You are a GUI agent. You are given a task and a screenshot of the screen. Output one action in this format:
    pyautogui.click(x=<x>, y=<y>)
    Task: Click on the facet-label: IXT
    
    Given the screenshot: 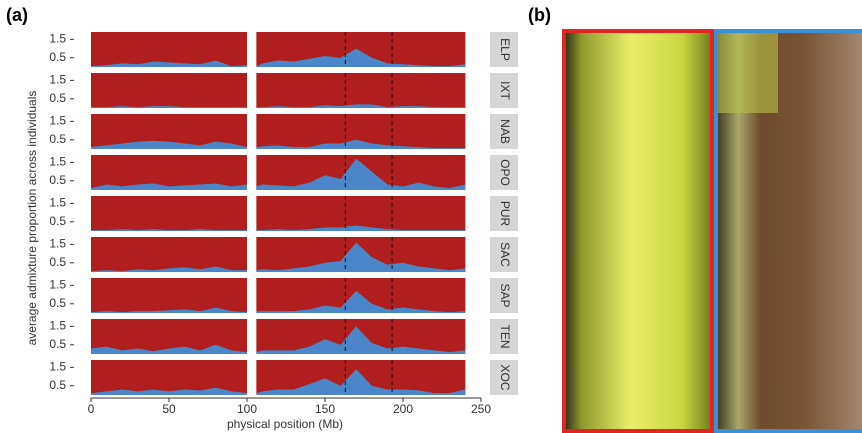 What is the action you would take?
    pyautogui.click(x=505, y=90)
    